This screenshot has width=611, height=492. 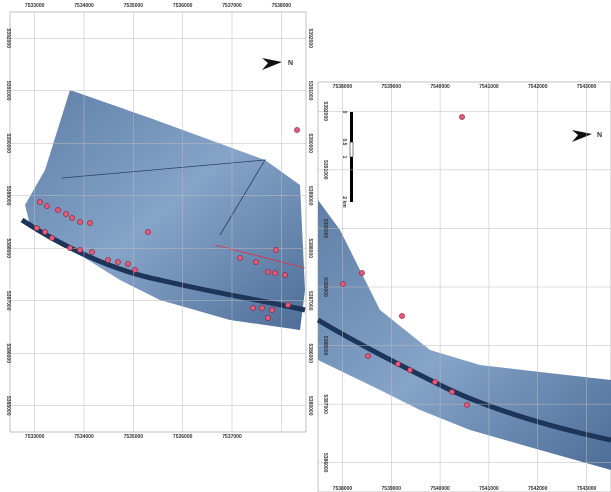 I want to click on bottom-coordinate: 7538000, so click(x=343, y=489).